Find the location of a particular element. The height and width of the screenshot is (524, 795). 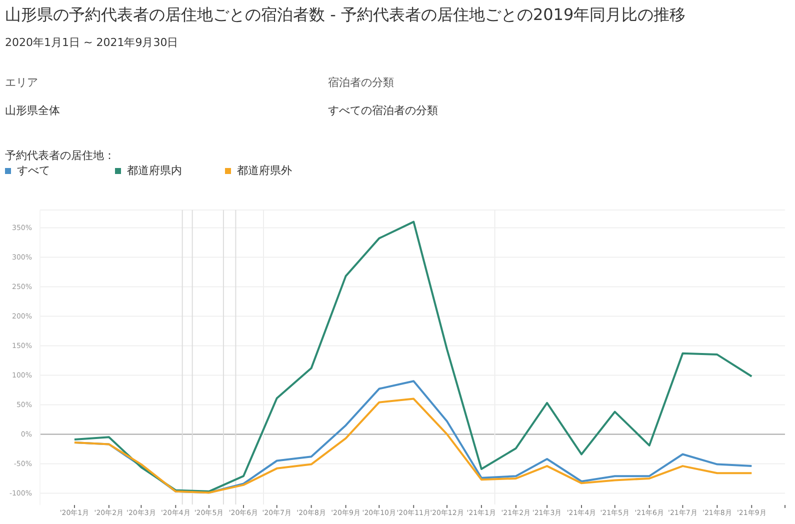

text: エリア is located at coordinates (21, 82).